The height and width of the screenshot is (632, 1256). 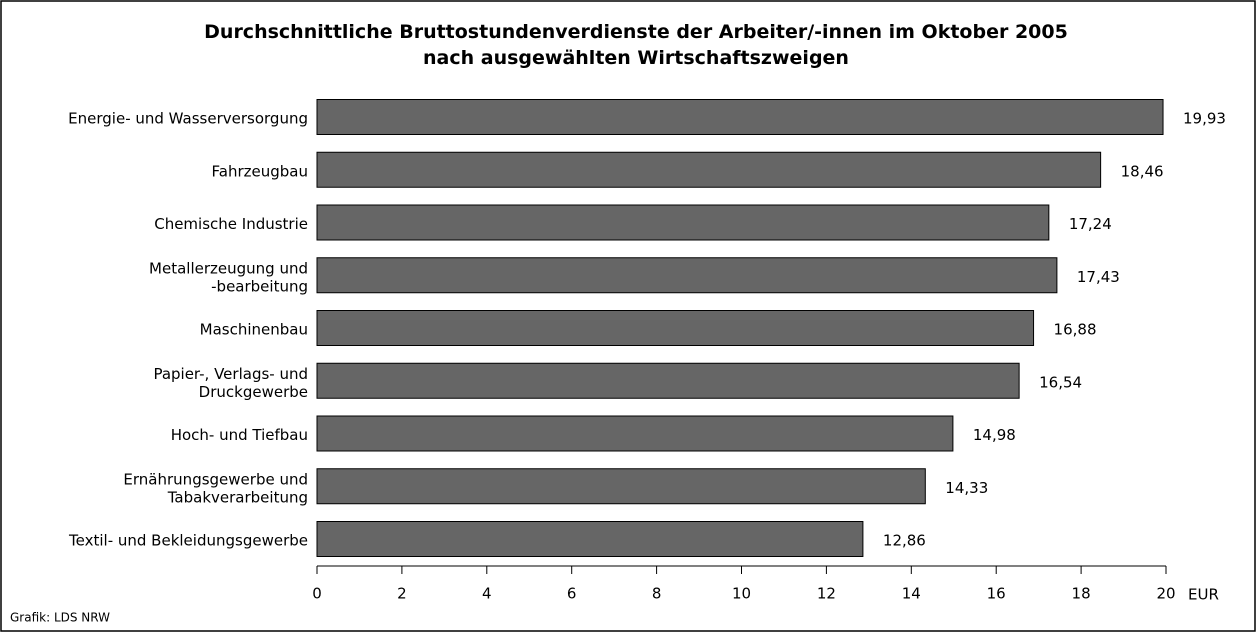 What do you see at coordinates (254, 330) in the screenshot?
I see `y-tick-label: Maschinenbau` at bounding box center [254, 330].